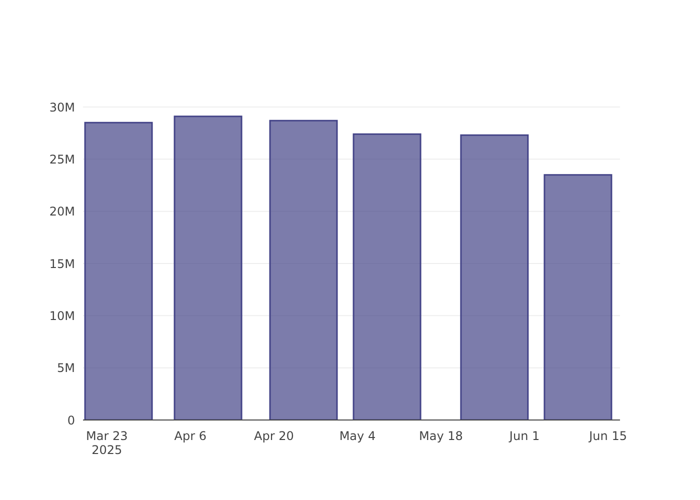 The width and height of the screenshot is (700, 500). Describe the element at coordinates (66, 368) in the screenshot. I see `y-tick-label: 5M` at that location.